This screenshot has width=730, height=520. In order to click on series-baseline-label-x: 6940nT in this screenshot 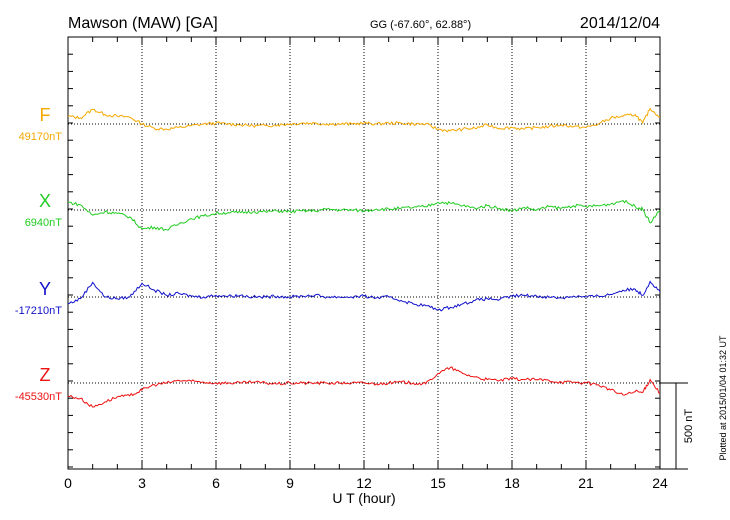, I will do `click(44, 223)`.